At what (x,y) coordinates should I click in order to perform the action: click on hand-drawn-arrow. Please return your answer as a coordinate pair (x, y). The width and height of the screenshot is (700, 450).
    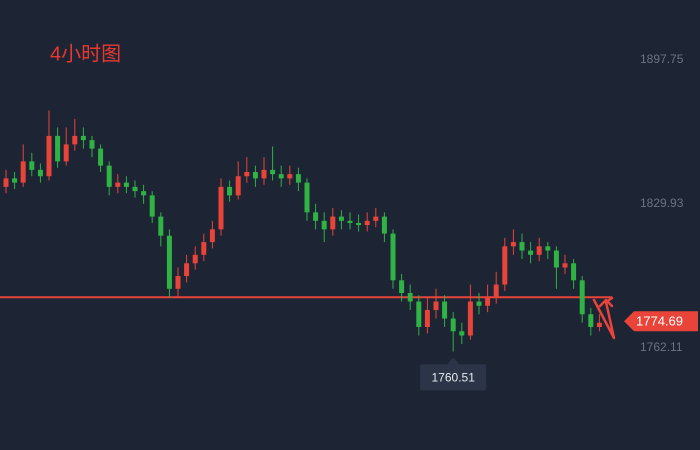
    Looking at the image, I should click on (604, 318).